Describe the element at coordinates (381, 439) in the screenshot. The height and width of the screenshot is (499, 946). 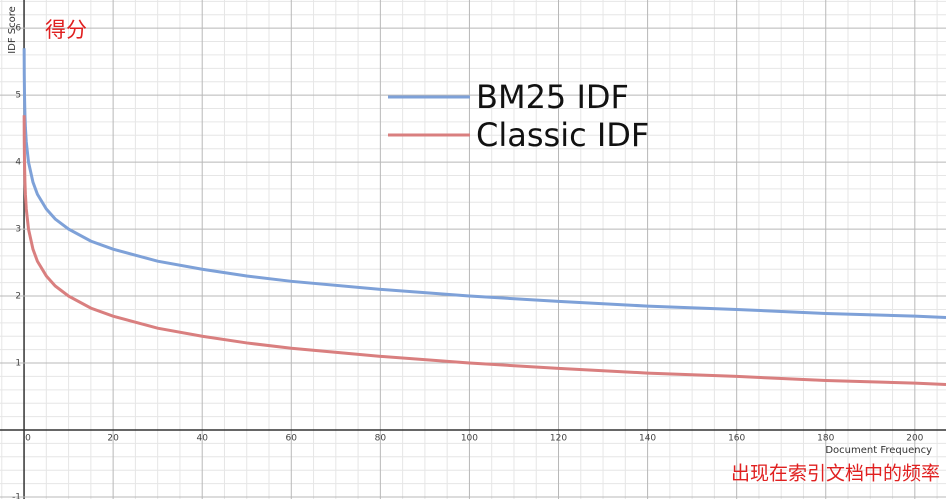
I see `x-tick-label: 80` at that location.